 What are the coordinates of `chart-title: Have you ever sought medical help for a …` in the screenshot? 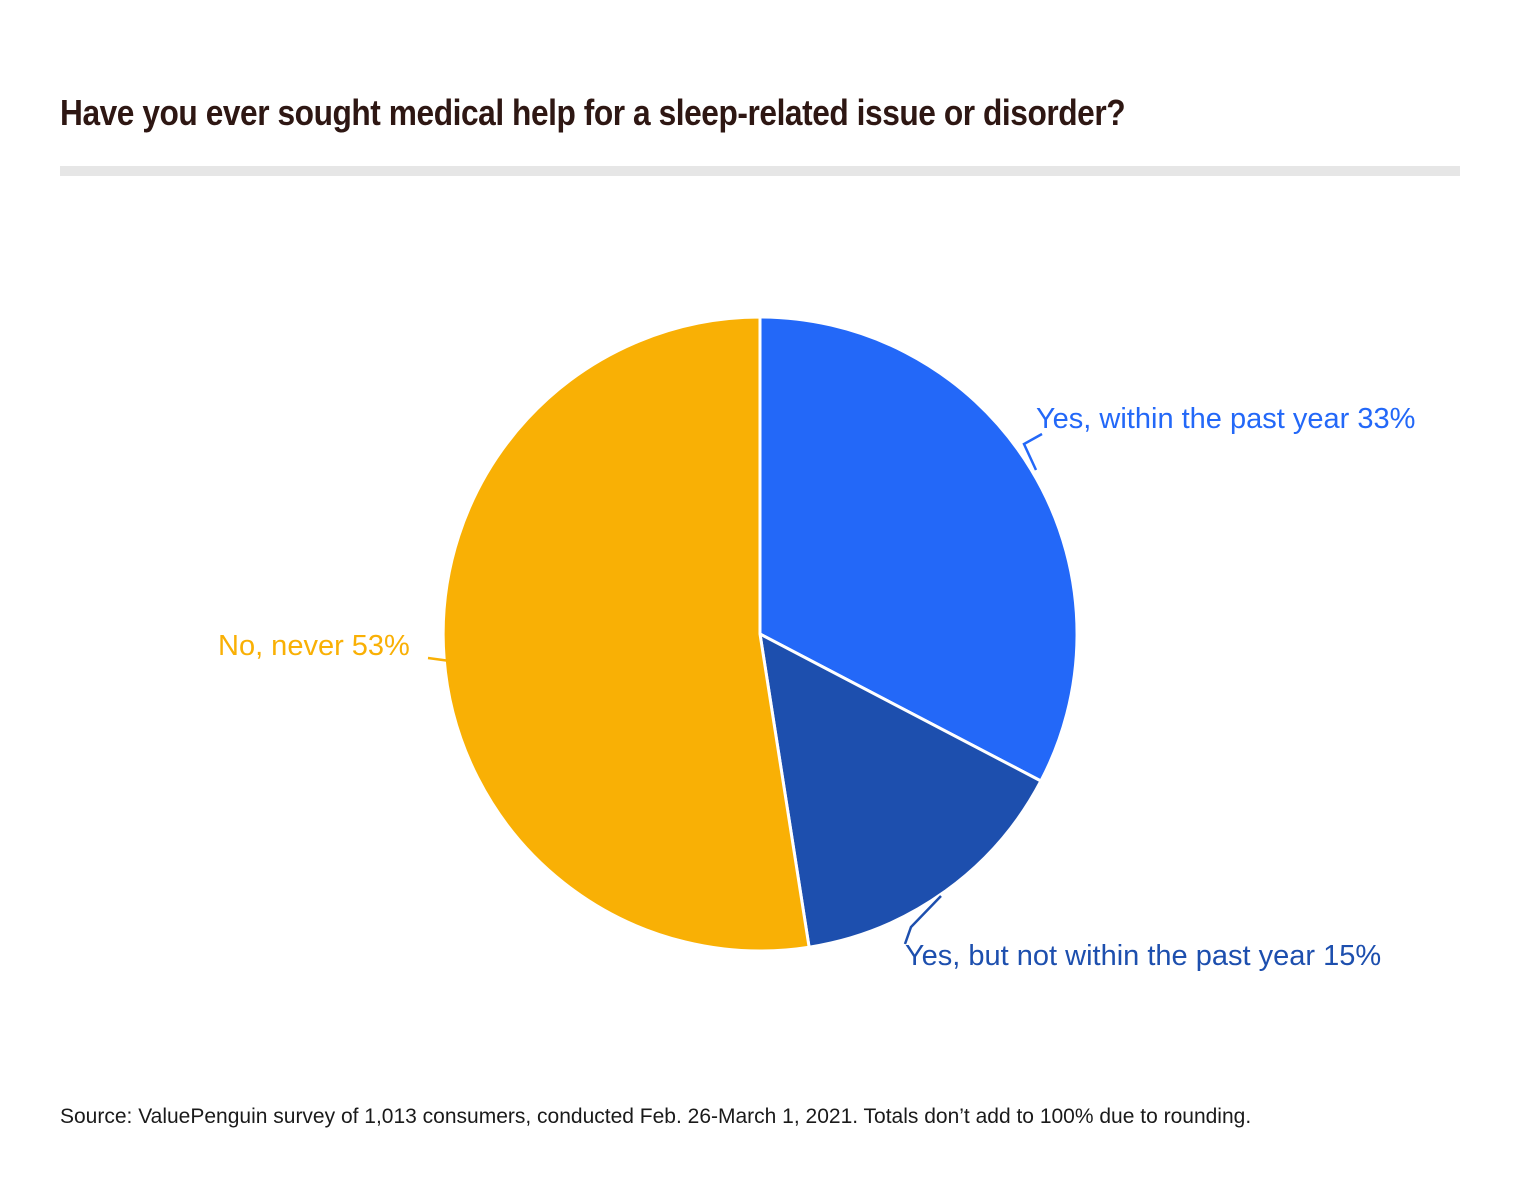 It's located at (593, 112).